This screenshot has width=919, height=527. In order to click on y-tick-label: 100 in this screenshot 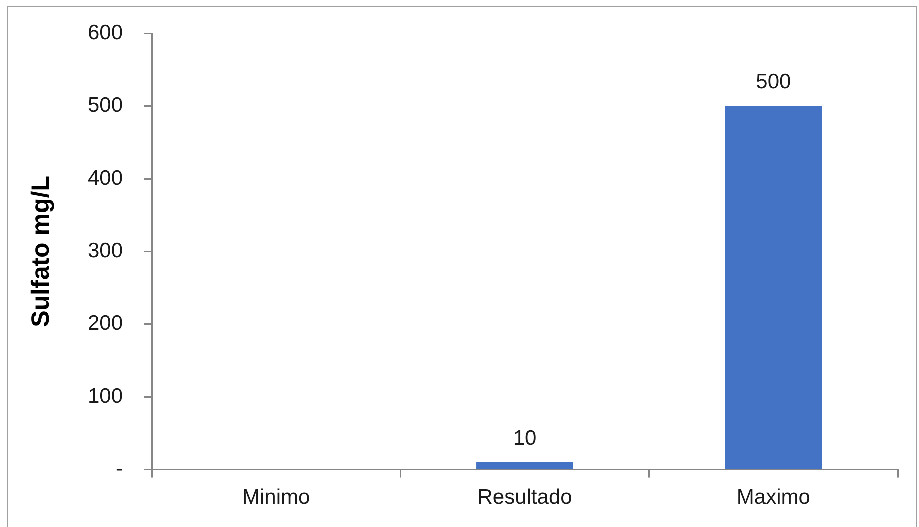, I will do `click(106, 396)`.